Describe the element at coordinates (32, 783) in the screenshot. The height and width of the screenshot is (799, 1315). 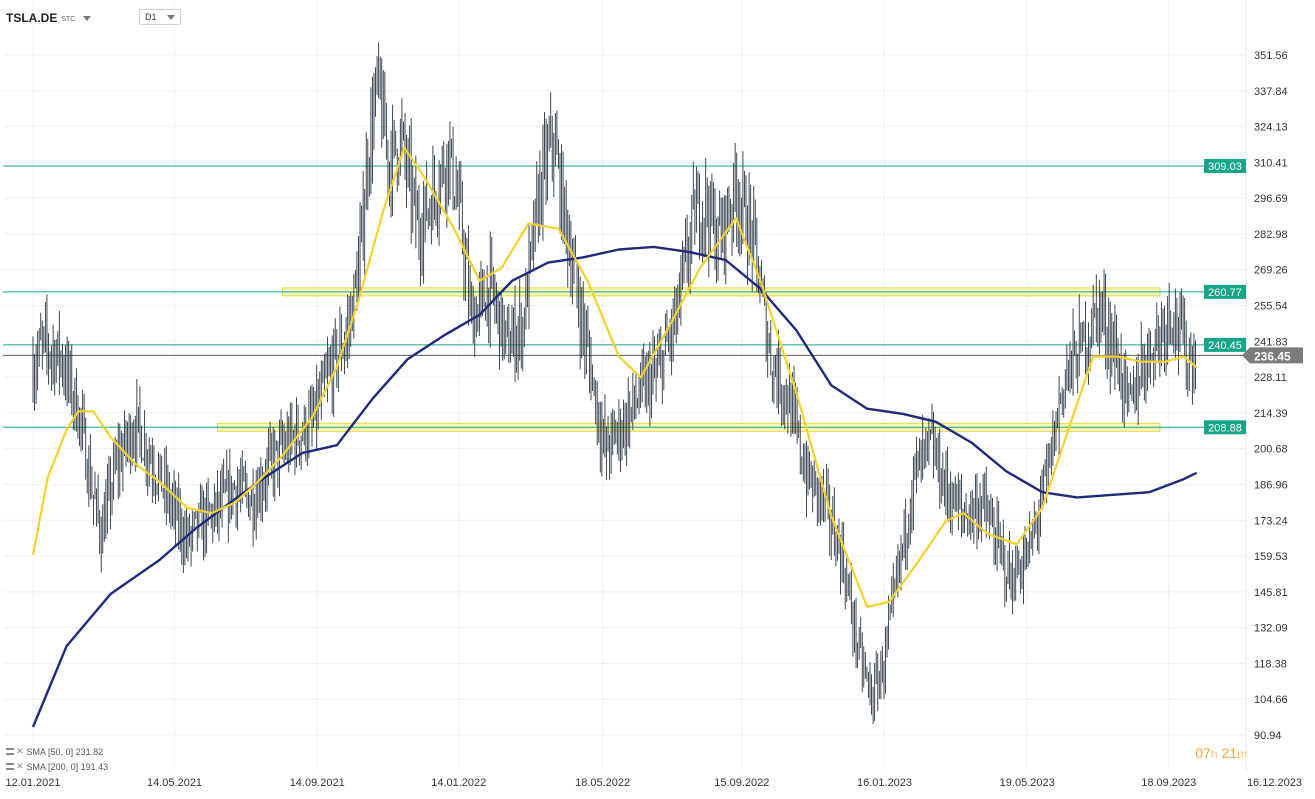
I see `x-tick-label: 12.01.2021` at that location.